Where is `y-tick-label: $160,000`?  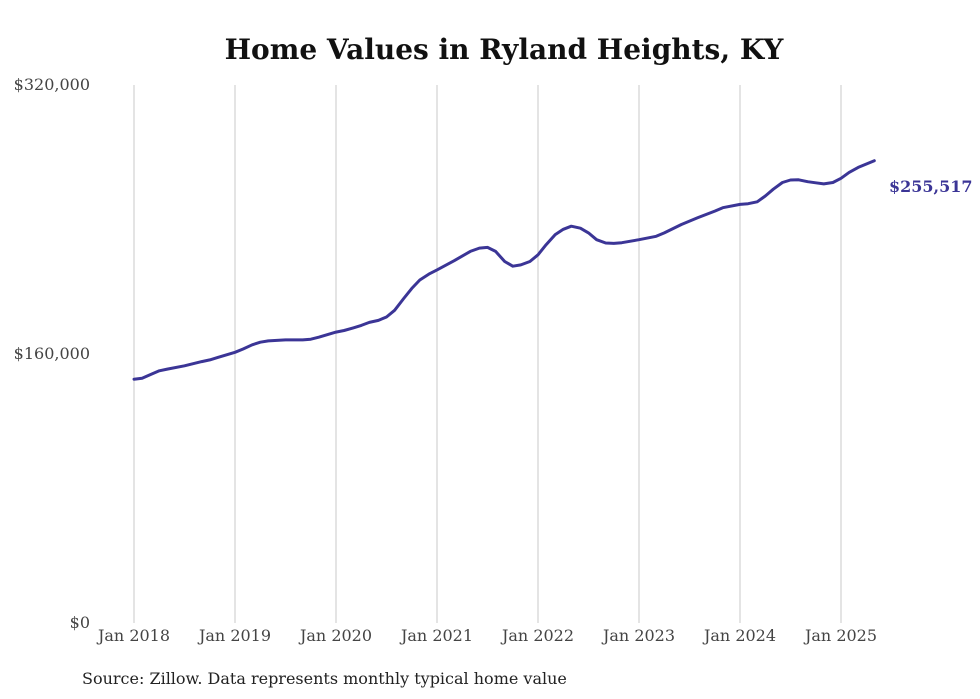 y-tick-label: $160,000 is located at coordinates (52, 353).